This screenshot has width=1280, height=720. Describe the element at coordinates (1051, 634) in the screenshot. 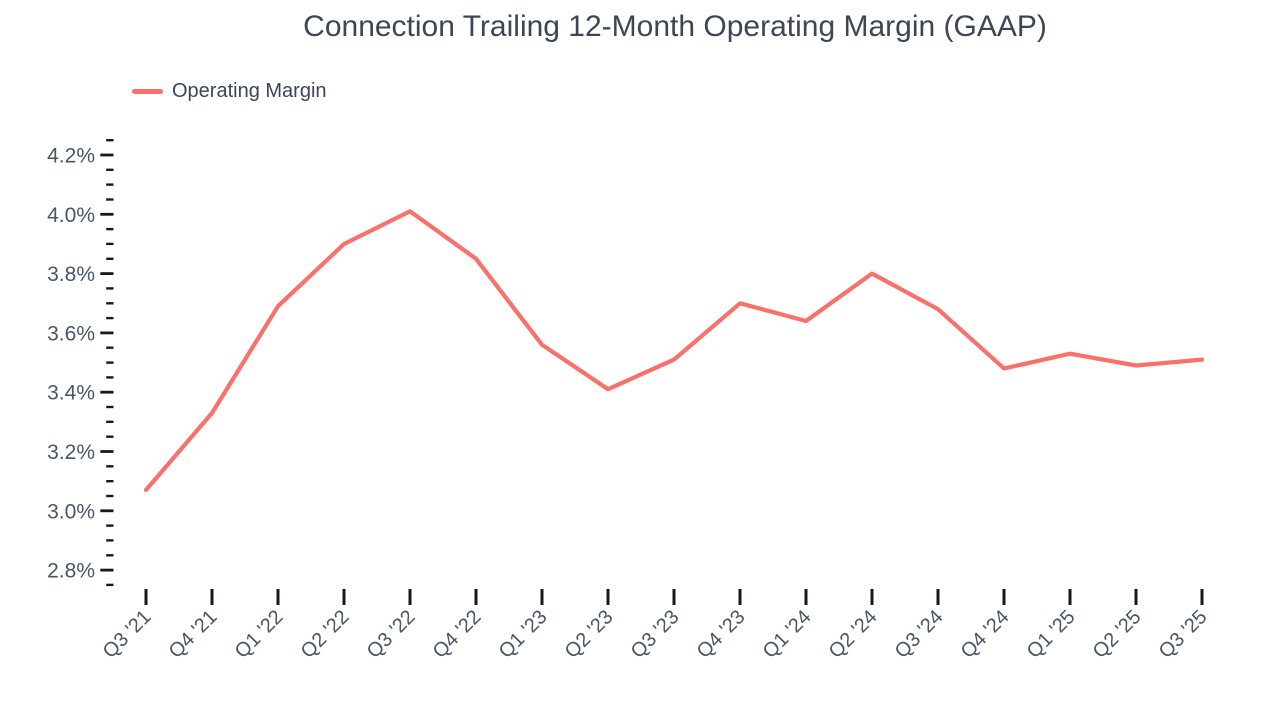

I see `x-axis-tick-label: Q1 '25` at that location.